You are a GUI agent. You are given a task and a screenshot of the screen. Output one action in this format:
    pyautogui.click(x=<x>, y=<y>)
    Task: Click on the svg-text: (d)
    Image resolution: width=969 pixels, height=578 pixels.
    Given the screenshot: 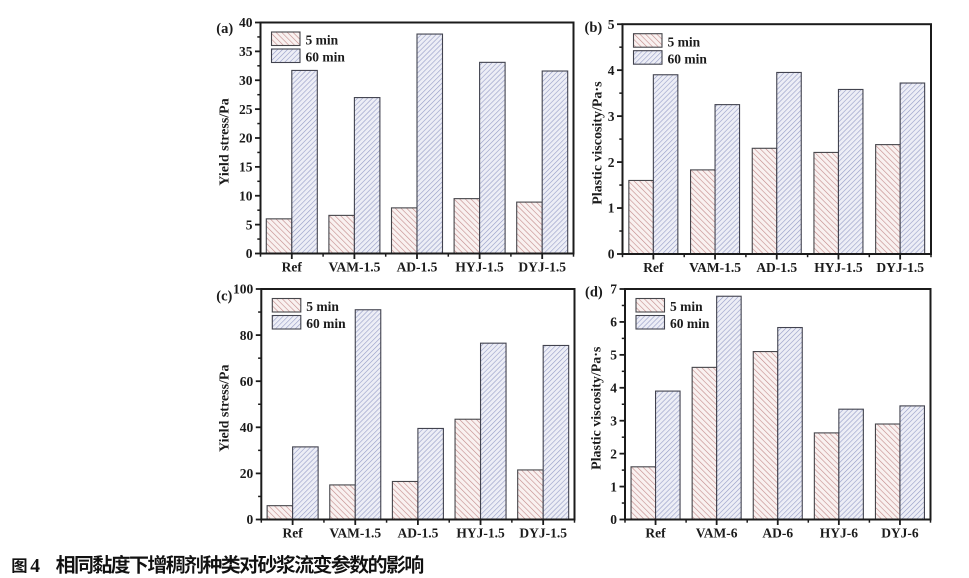 What is the action you would take?
    pyautogui.click(x=594, y=293)
    